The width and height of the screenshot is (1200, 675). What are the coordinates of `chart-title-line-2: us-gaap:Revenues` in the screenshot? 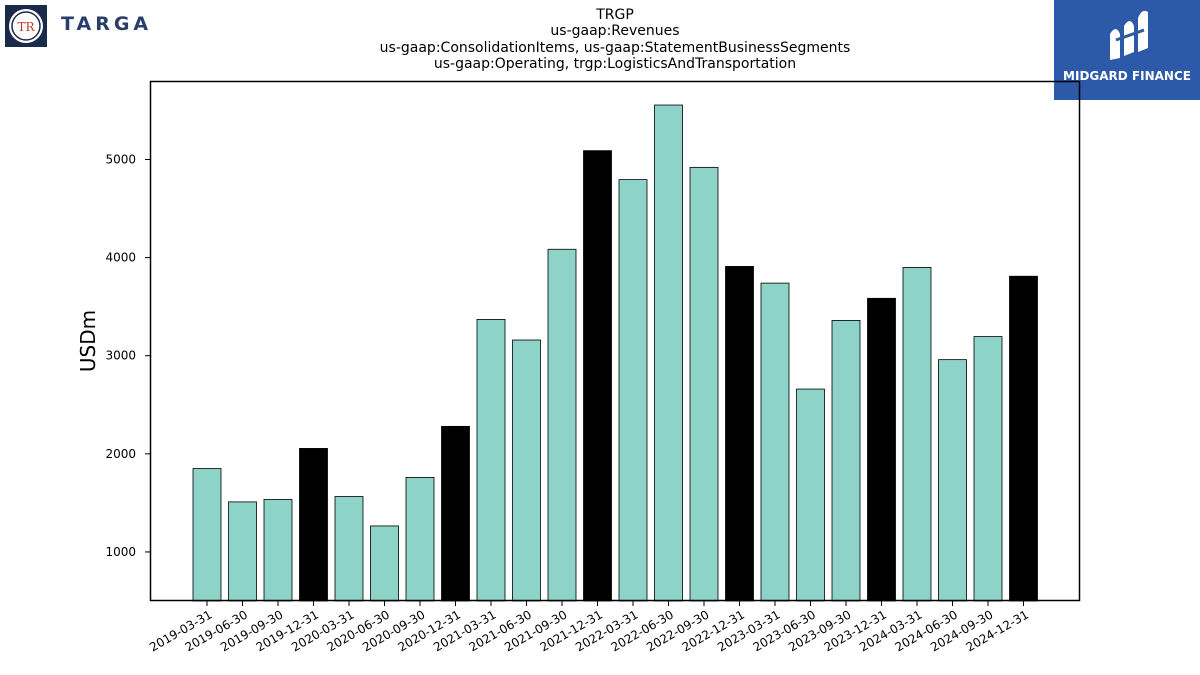 It's located at (615, 31).